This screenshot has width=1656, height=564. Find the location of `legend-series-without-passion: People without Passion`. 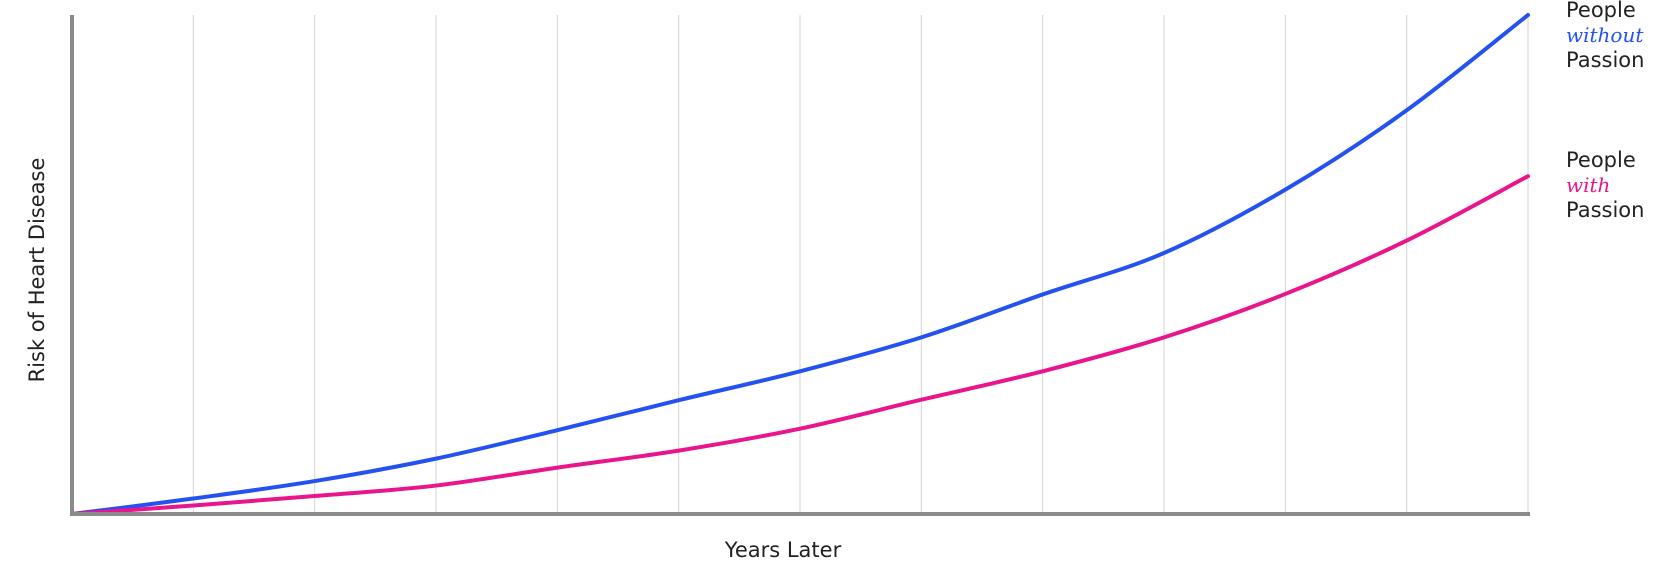

legend-series-without-passion: People without Passion is located at coordinates (1611, 36).